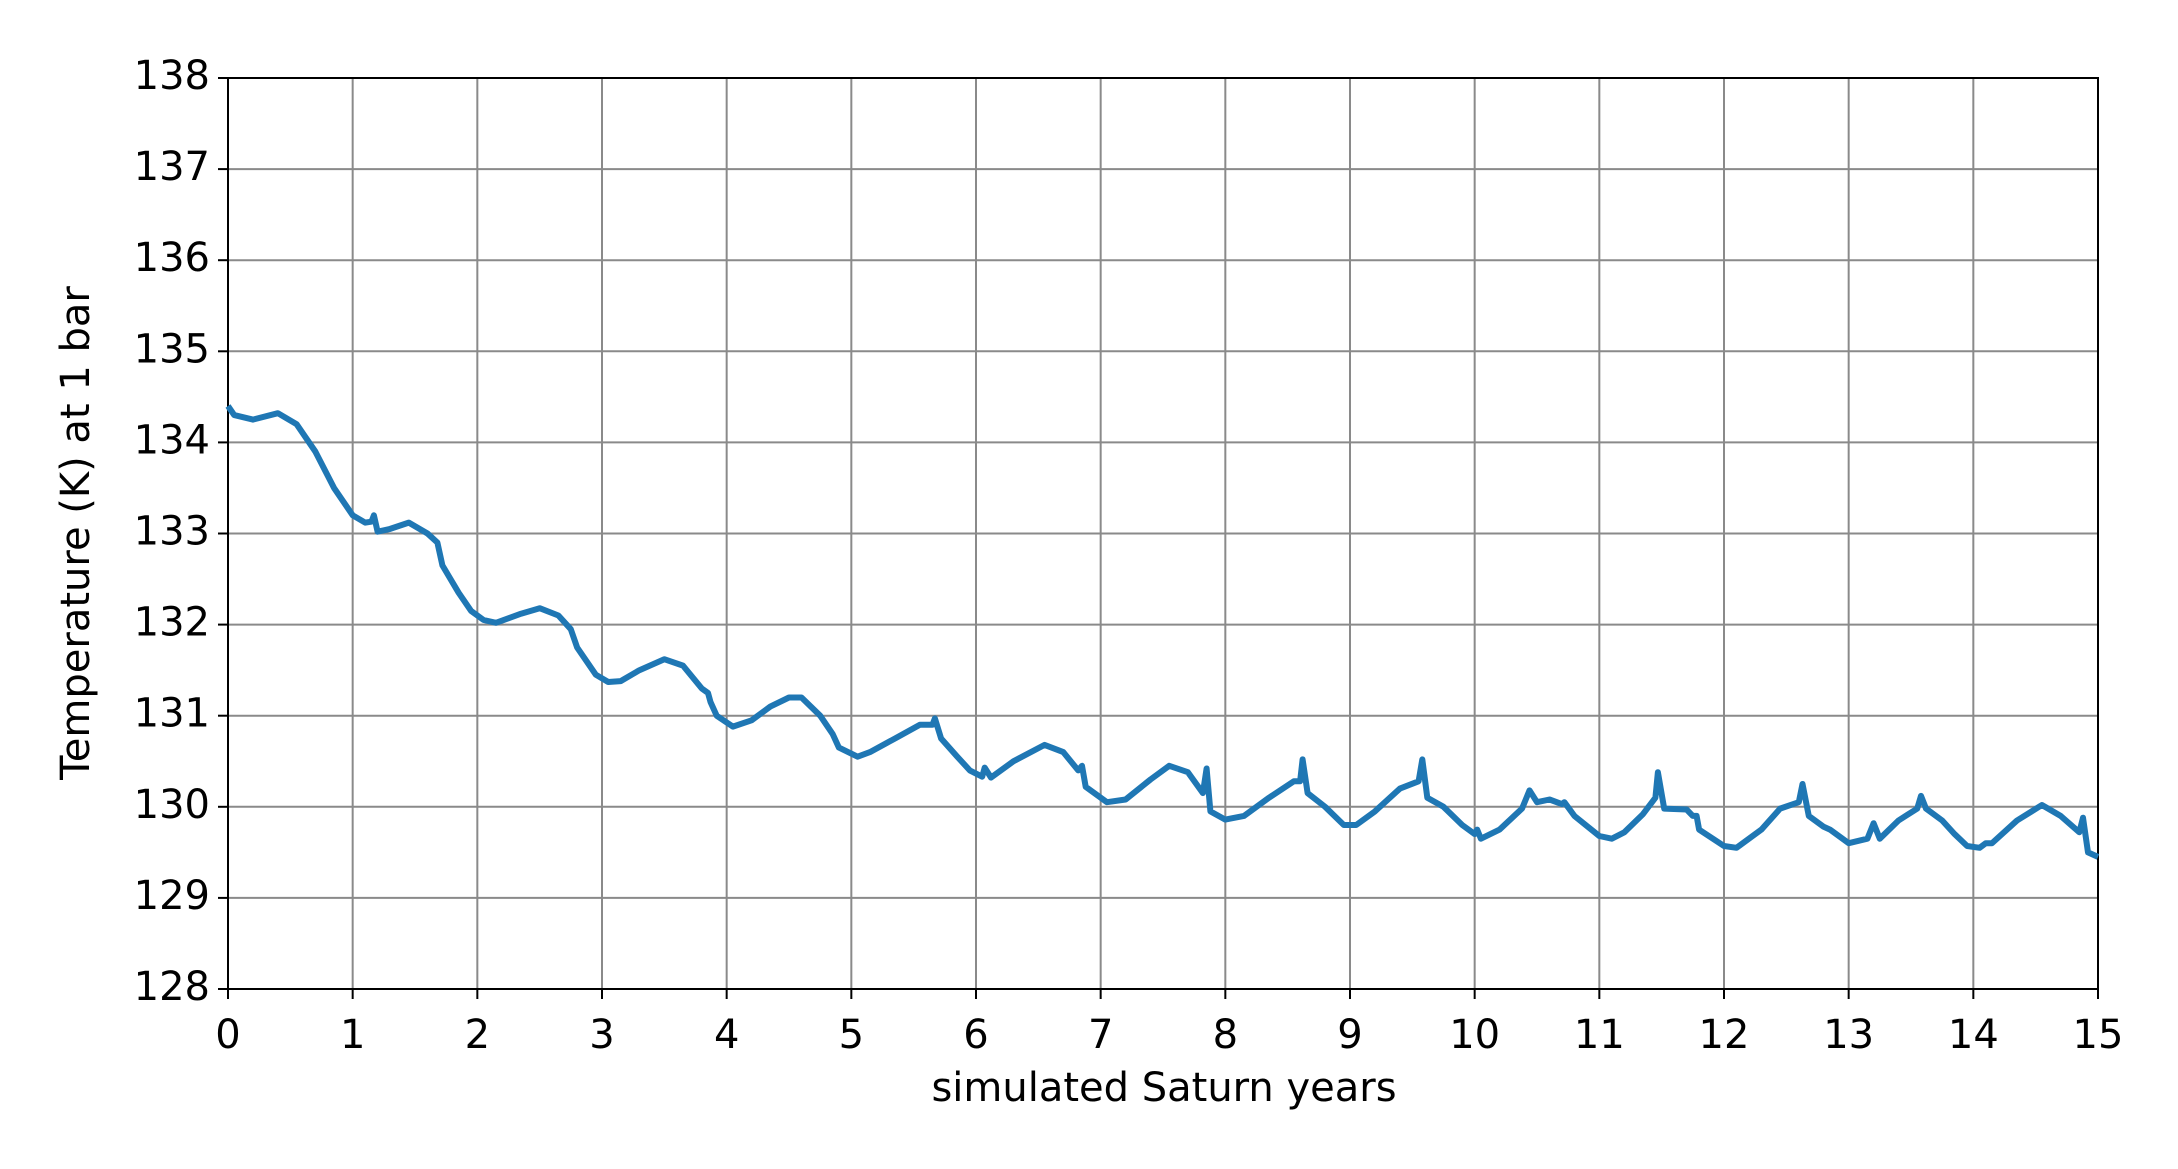 This screenshot has height=1169, width=2178. I want to click on x-tick-label: 12, so click(1724, 1035).